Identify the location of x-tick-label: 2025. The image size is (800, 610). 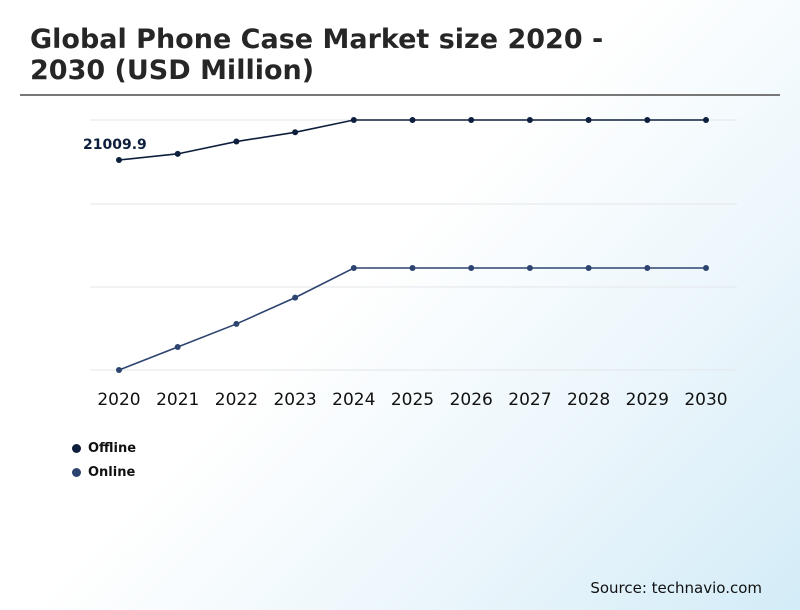
(412, 400).